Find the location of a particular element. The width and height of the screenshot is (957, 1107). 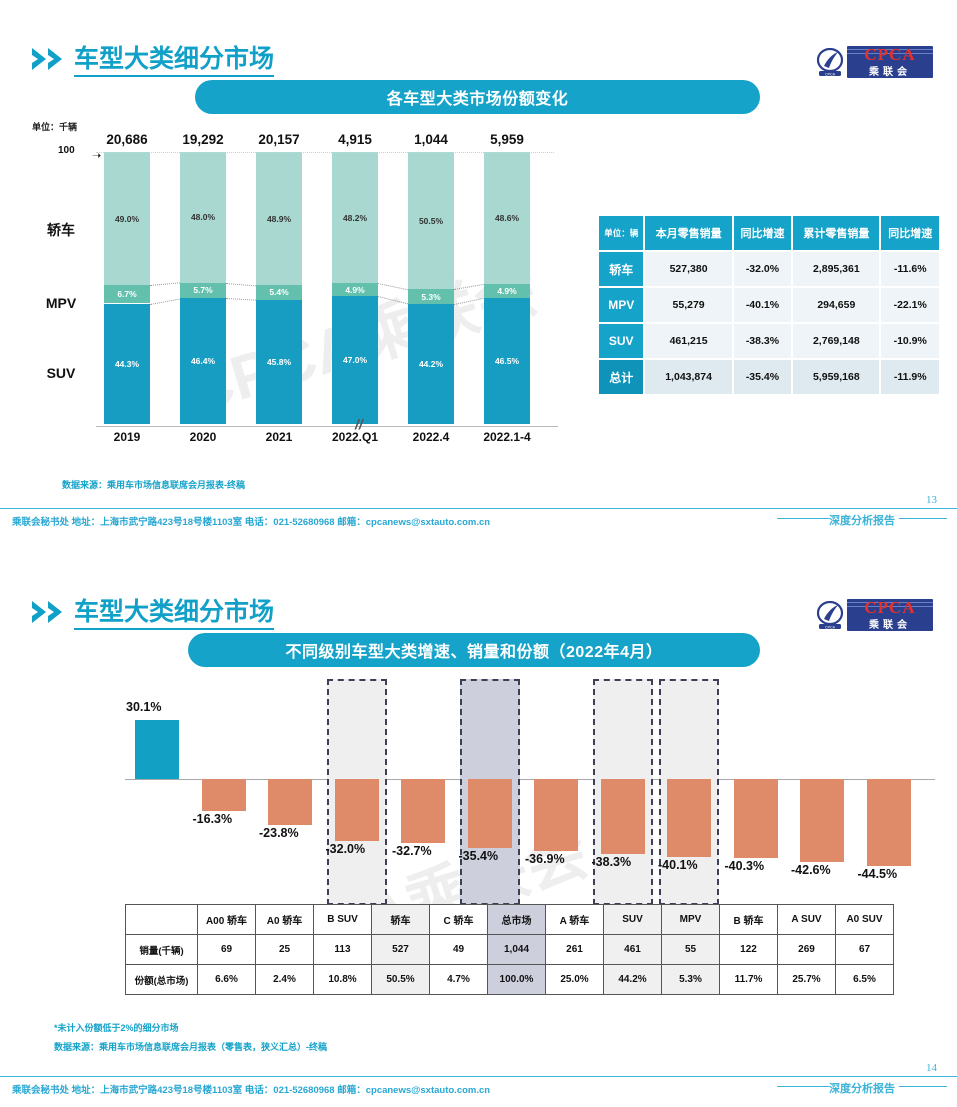

bar-value-label: -42.6% is located at coordinates (811, 870).